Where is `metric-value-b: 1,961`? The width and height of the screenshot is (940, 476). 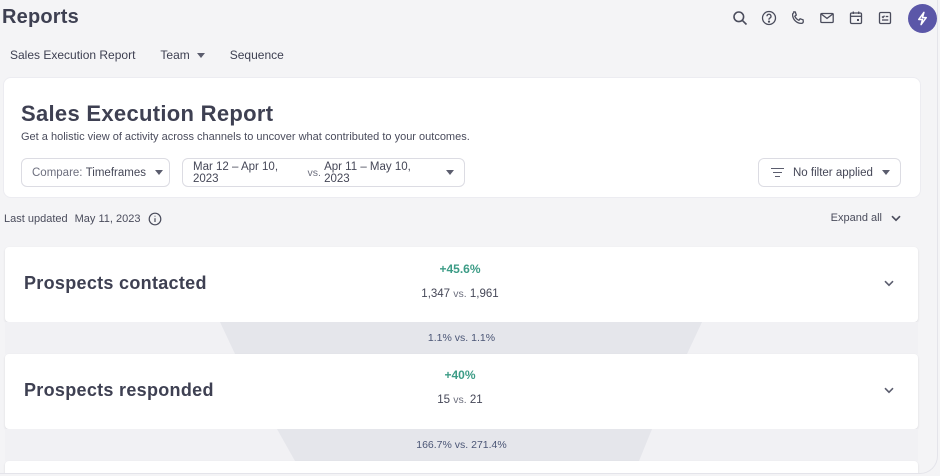
metric-value-b: 1,961 is located at coordinates (484, 294).